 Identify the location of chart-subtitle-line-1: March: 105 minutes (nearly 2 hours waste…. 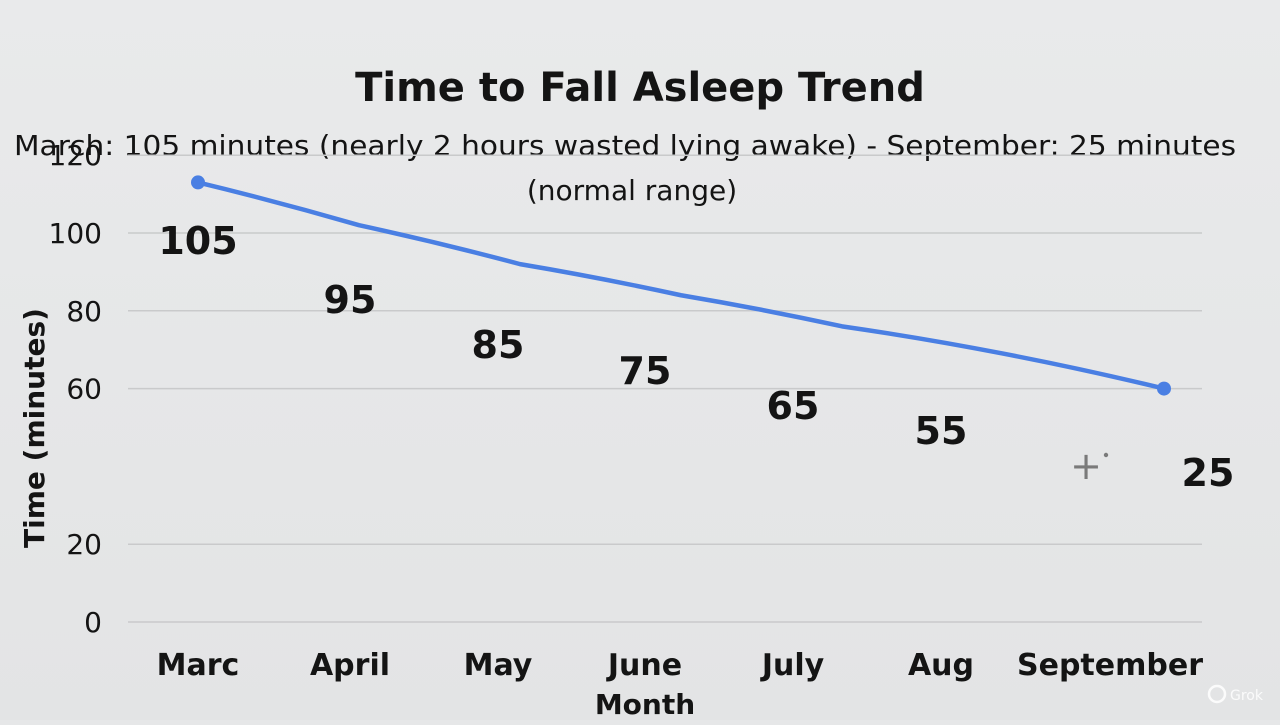
(625, 145).